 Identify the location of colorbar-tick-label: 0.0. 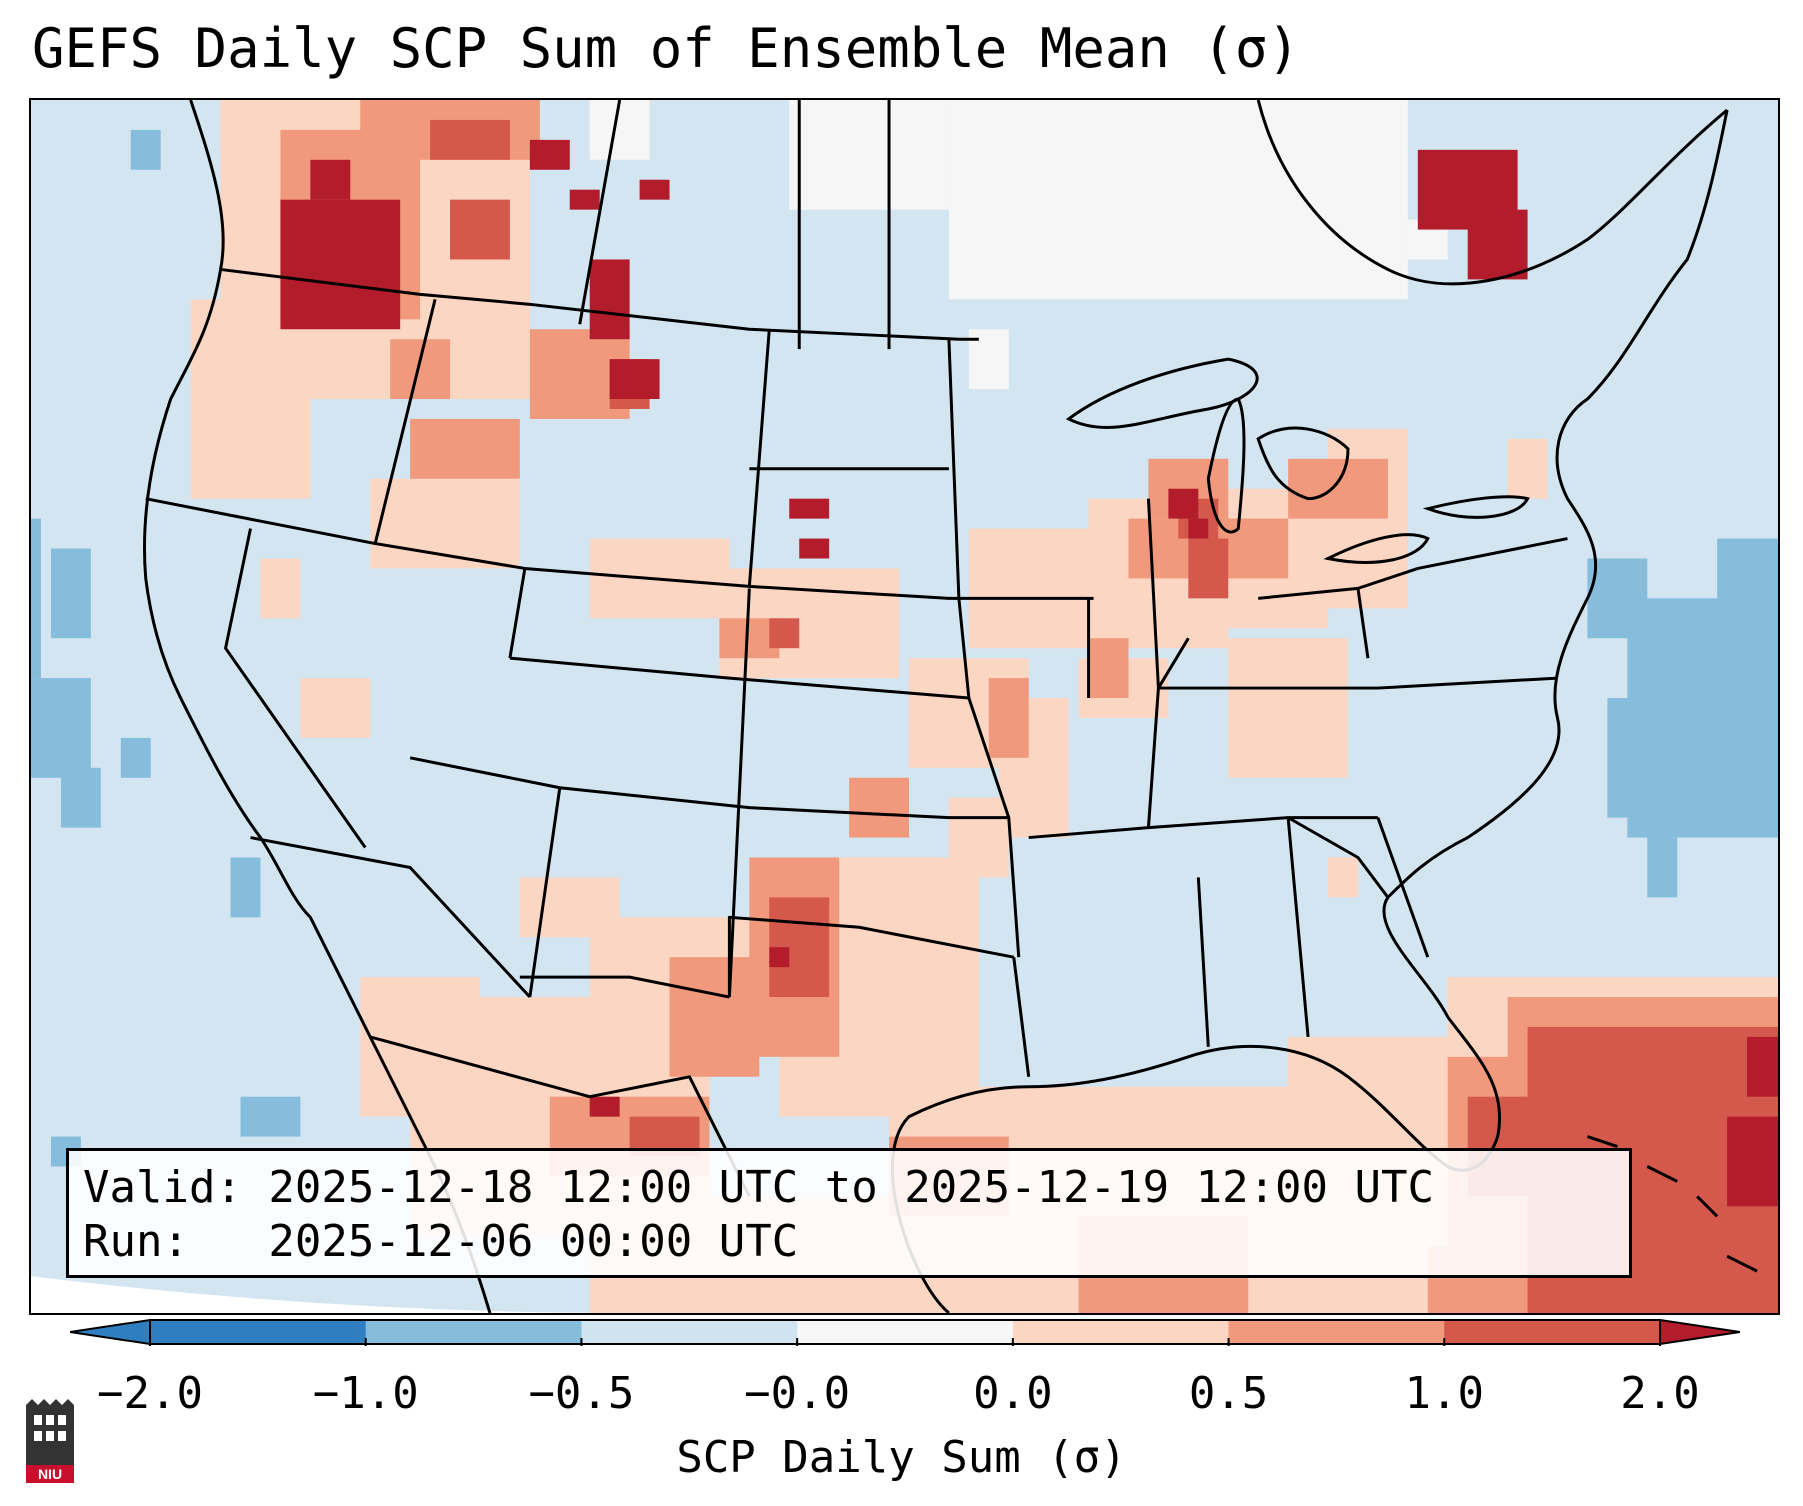
(1013, 1393).